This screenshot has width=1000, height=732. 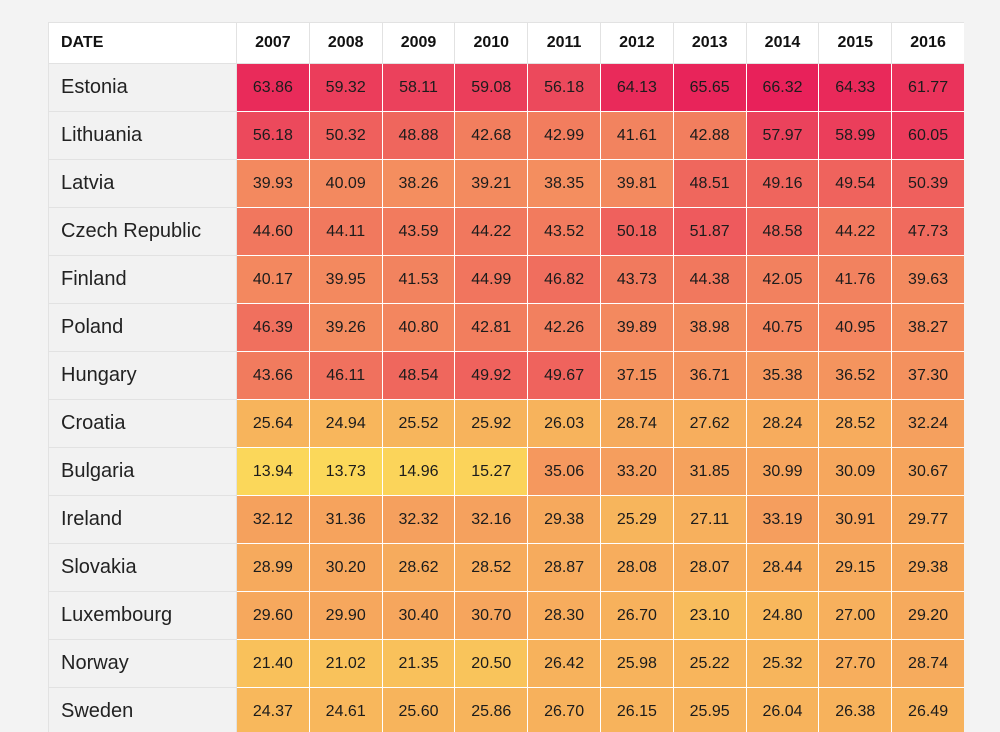 What do you see at coordinates (418, 87) in the screenshot?
I see `heatmap-cell: 58.11` at bounding box center [418, 87].